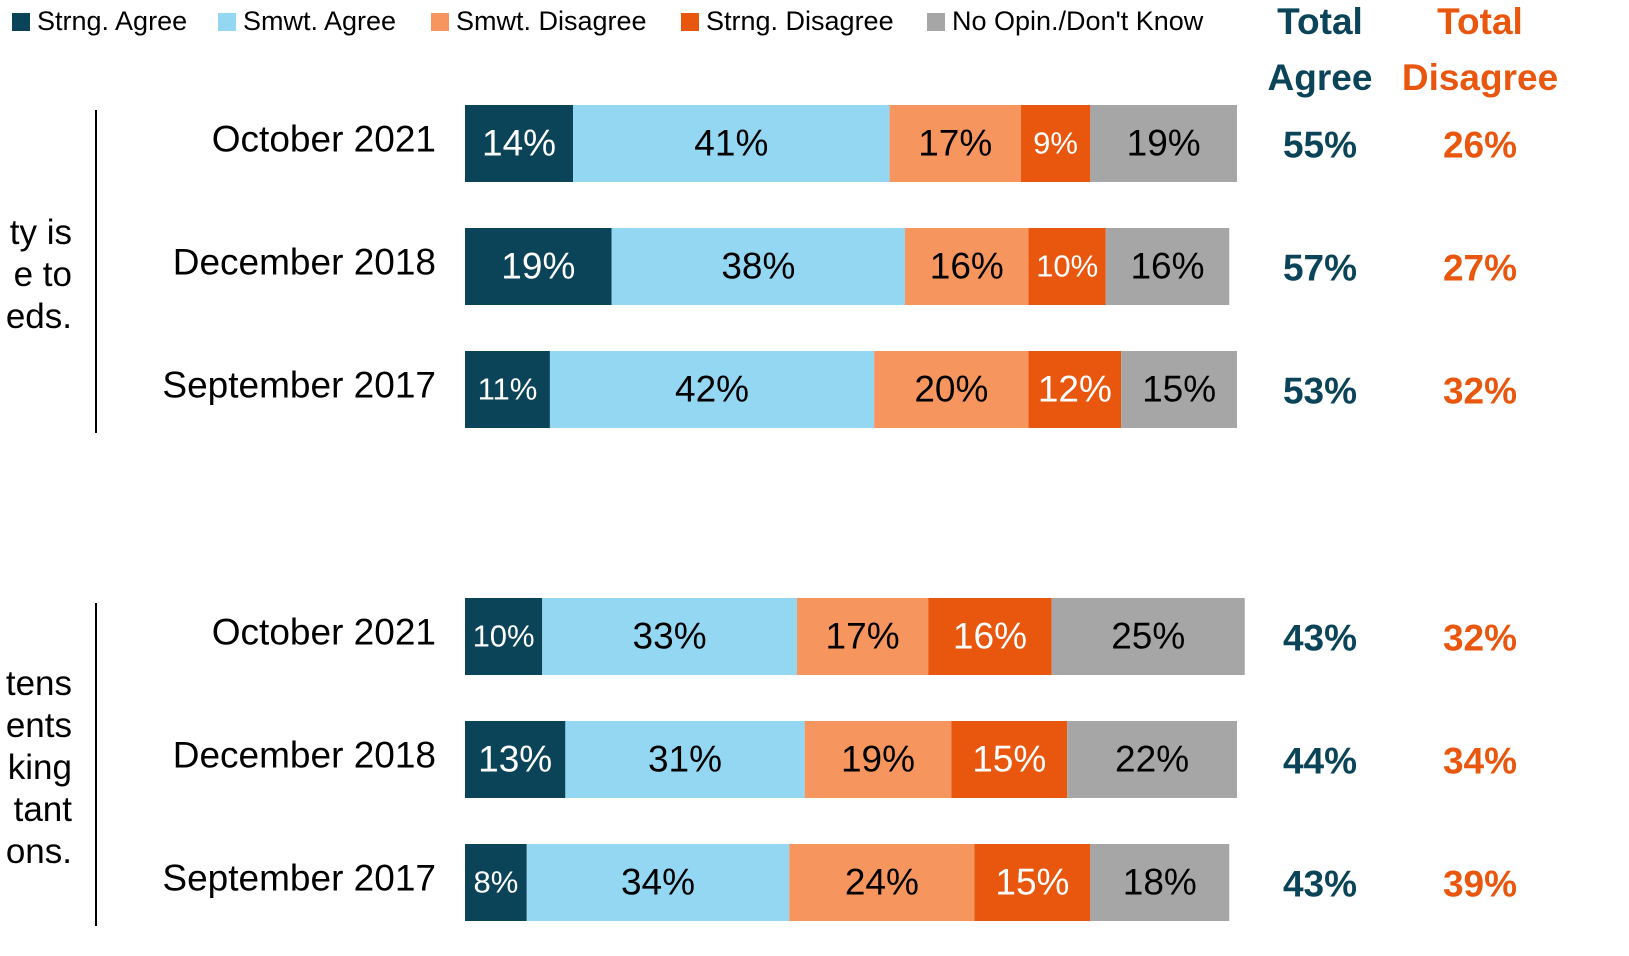 Image resolution: width=1629 pixels, height=956 pixels. I want to click on value-label: 24%, so click(882, 881).